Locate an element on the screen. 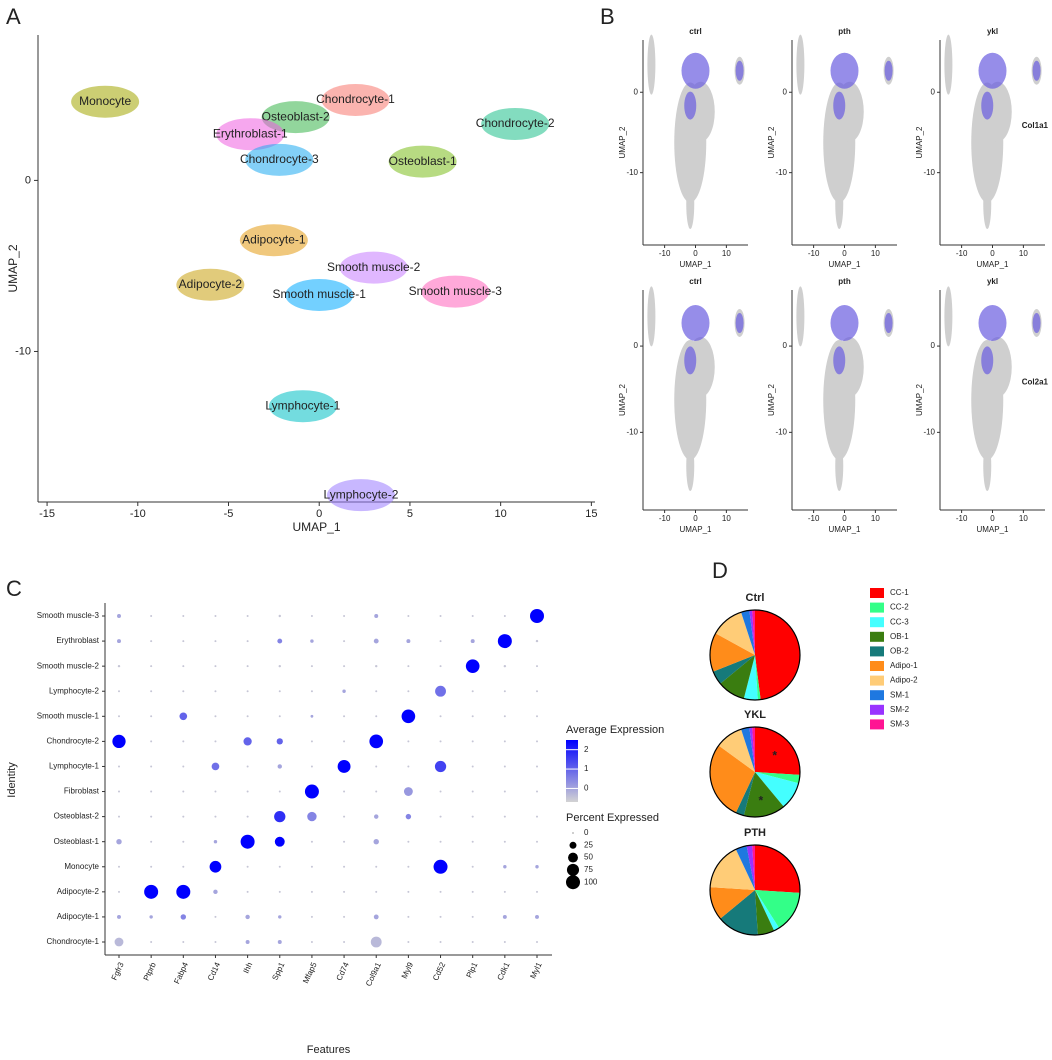 The width and height of the screenshot is (1052, 1060). cluster-label: Lymphocyte-1 is located at coordinates (302, 405).